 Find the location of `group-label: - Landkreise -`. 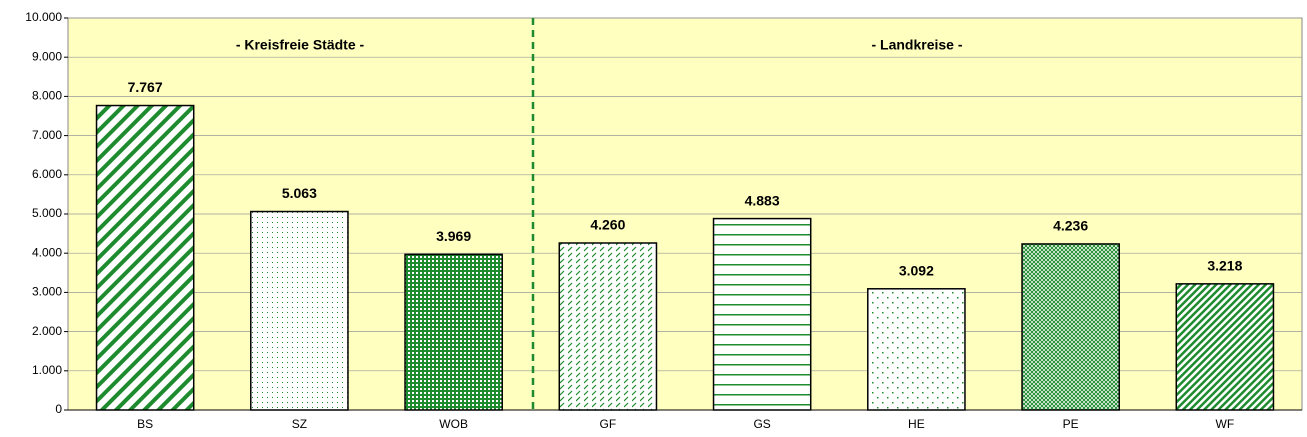

group-label: - Landkreise - is located at coordinates (916, 45).